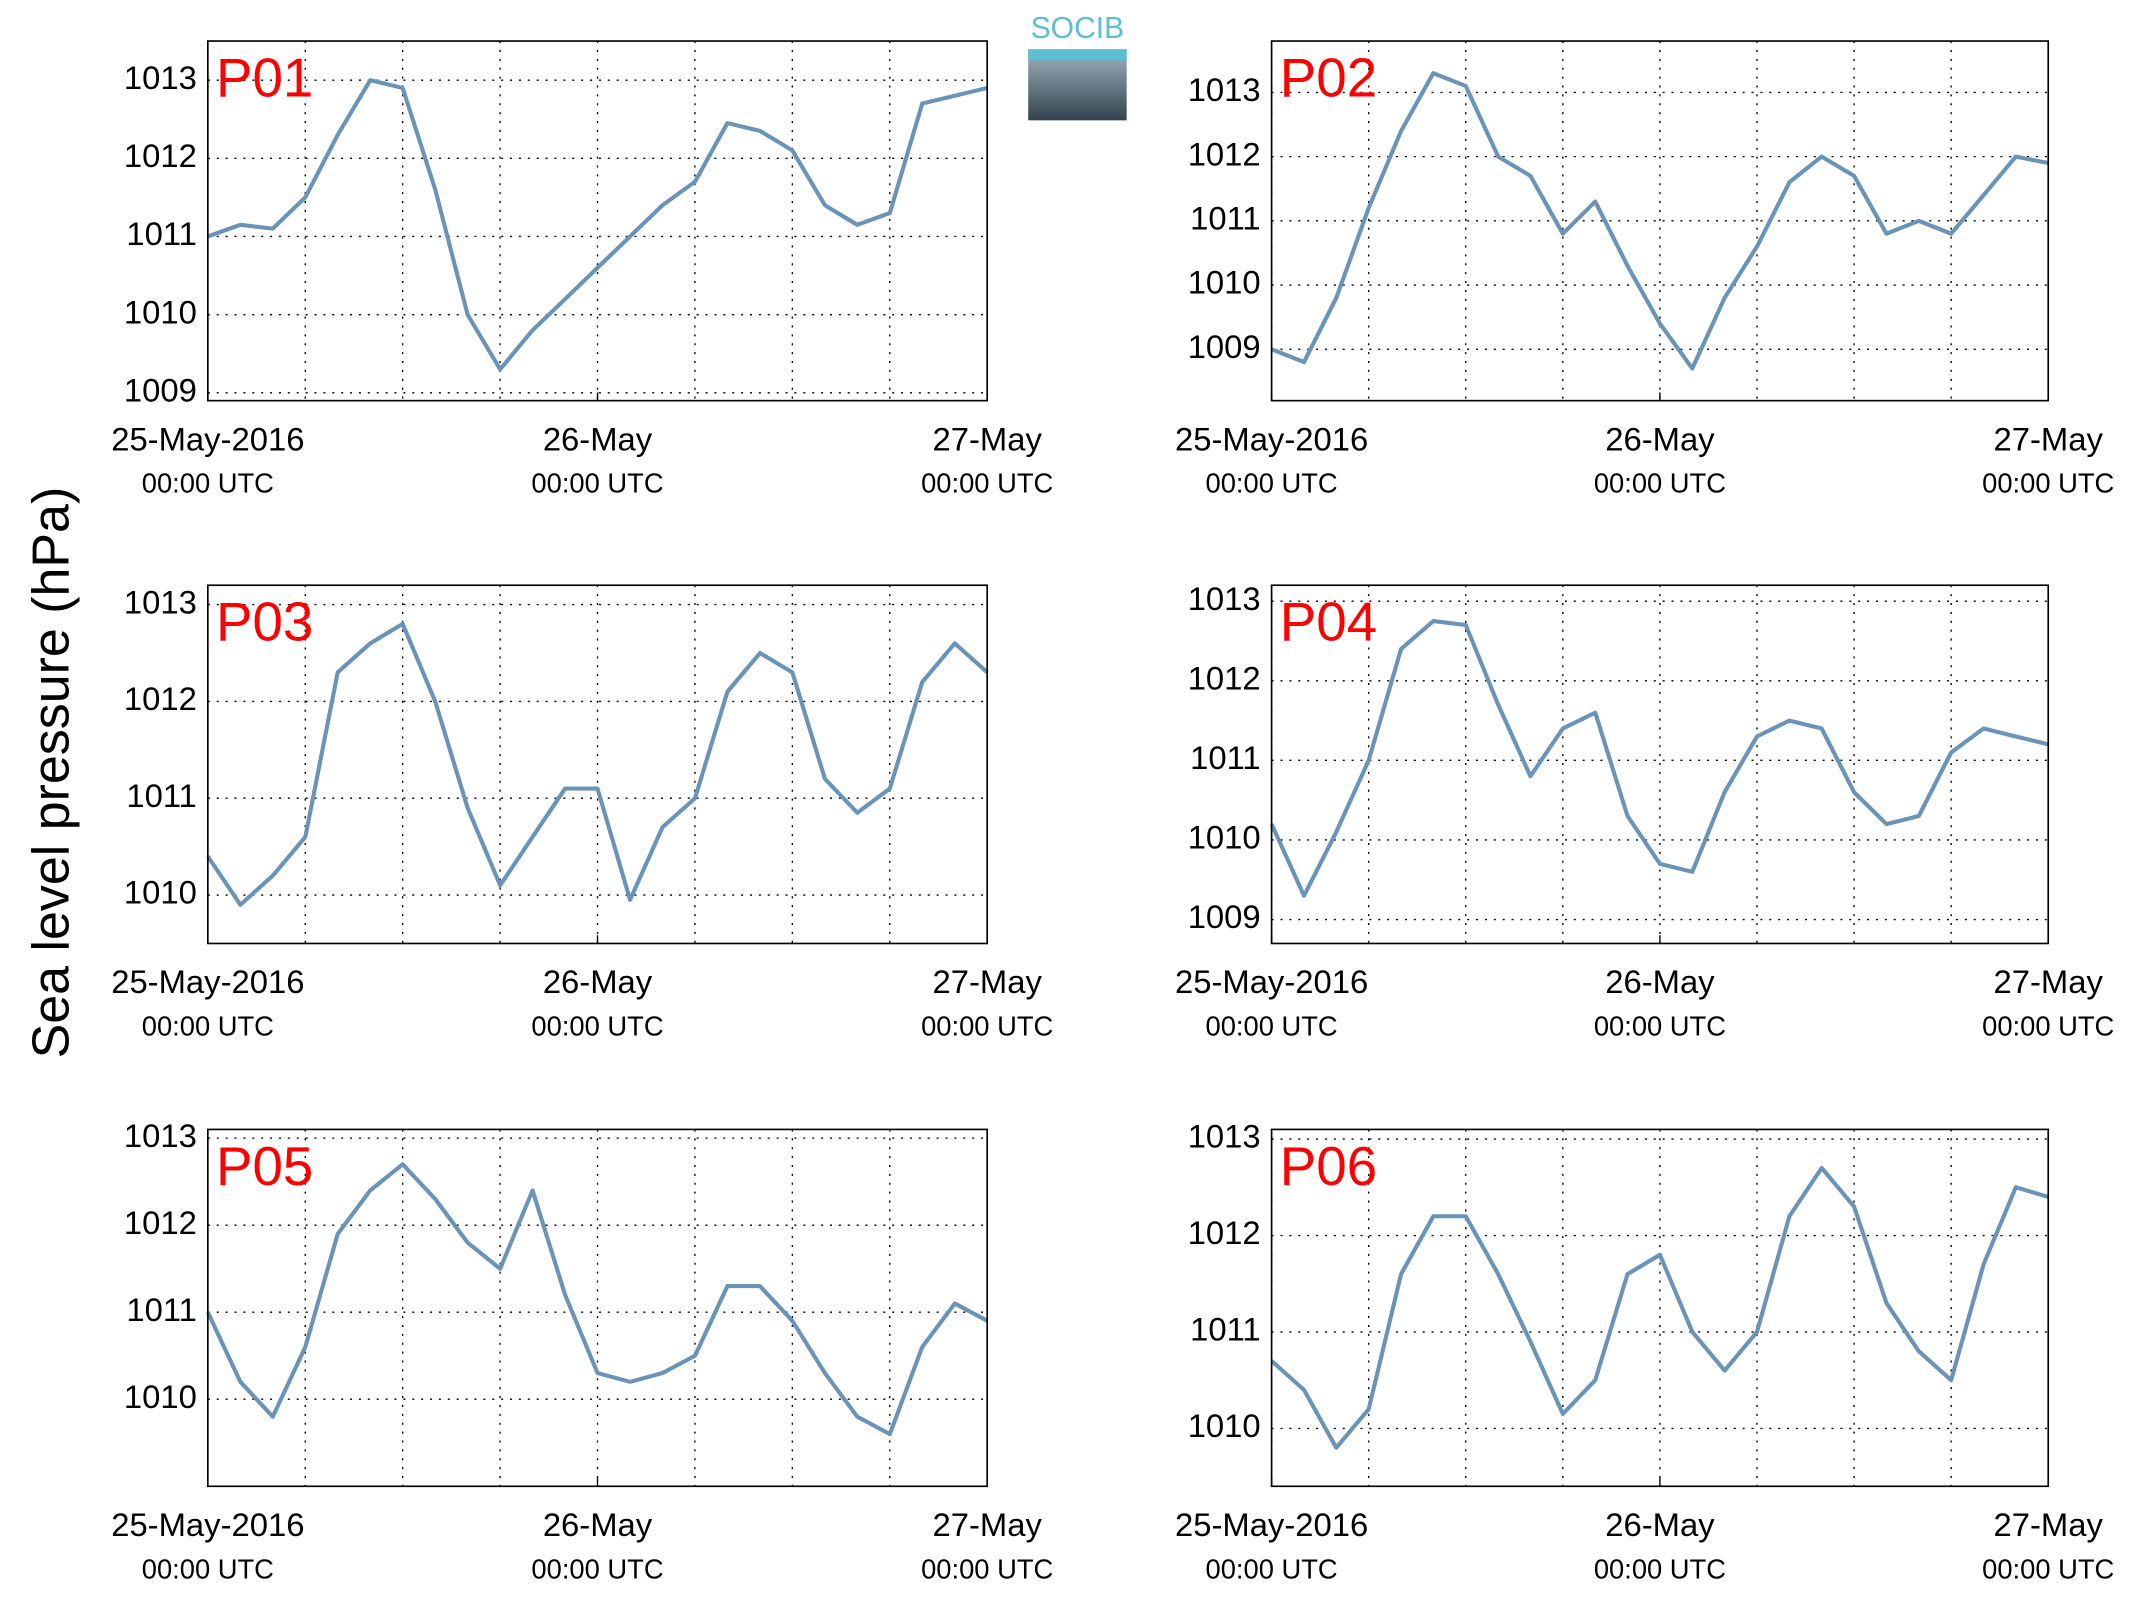 This screenshot has height=1608, width=2133. What do you see at coordinates (264, 78) in the screenshot?
I see `panel-title: P01` at bounding box center [264, 78].